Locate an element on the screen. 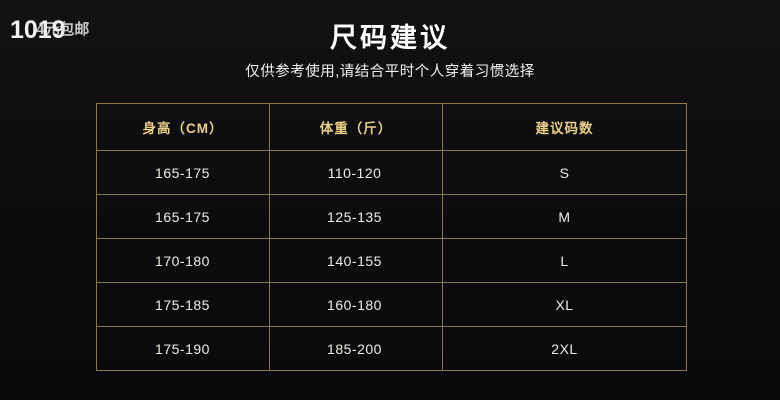 The width and height of the screenshot is (780, 400). cell-size: XL is located at coordinates (564, 304).